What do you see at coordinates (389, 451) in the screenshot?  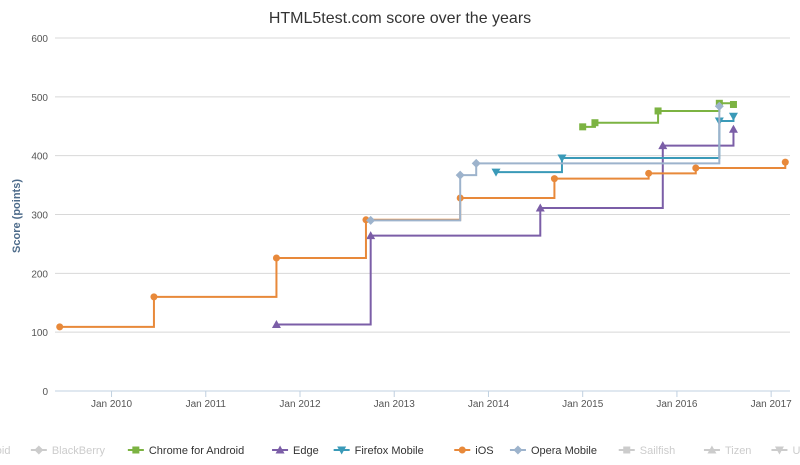 I see `legend-label: Firefox Mobile` at bounding box center [389, 451].